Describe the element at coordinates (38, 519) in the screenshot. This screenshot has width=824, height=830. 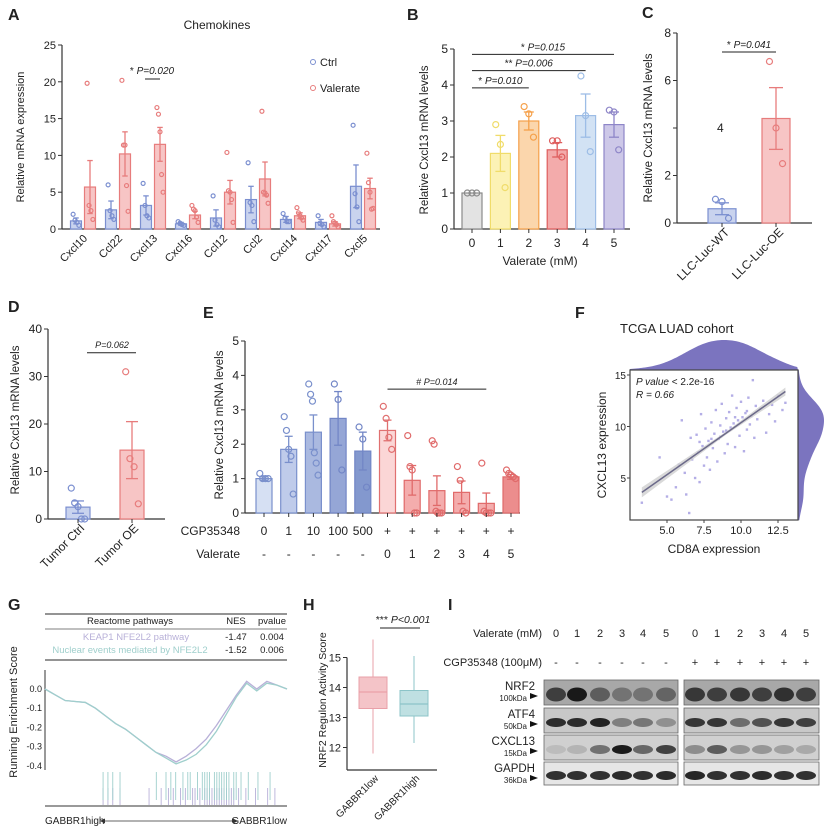
I see `chart-d-y-tick-label: 0` at that location.